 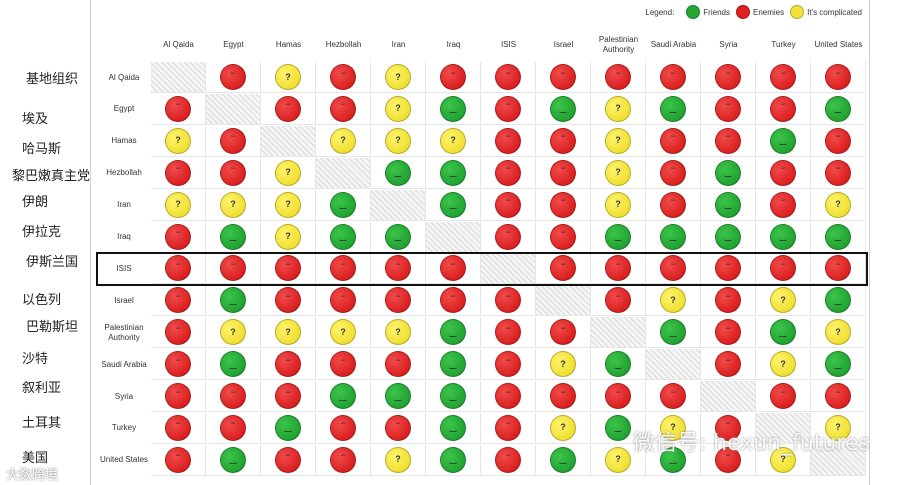 What do you see at coordinates (42, 232) in the screenshot?
I see `chinese-row-label: 伊拉克` at bounding box center [42, 232].